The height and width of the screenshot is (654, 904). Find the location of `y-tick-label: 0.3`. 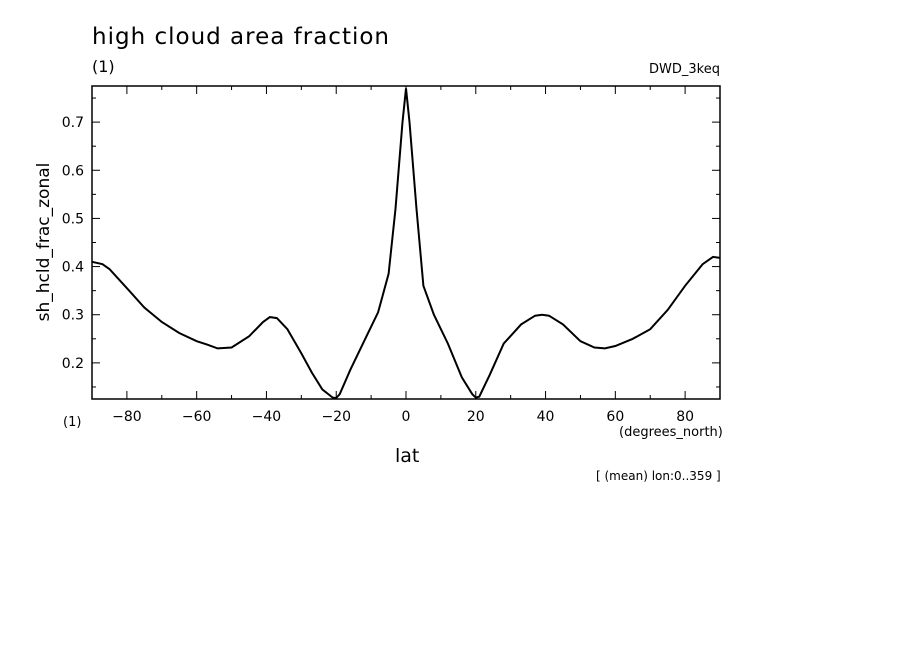

y-tick-label: 0.3 is located at coordinates (73, 316).